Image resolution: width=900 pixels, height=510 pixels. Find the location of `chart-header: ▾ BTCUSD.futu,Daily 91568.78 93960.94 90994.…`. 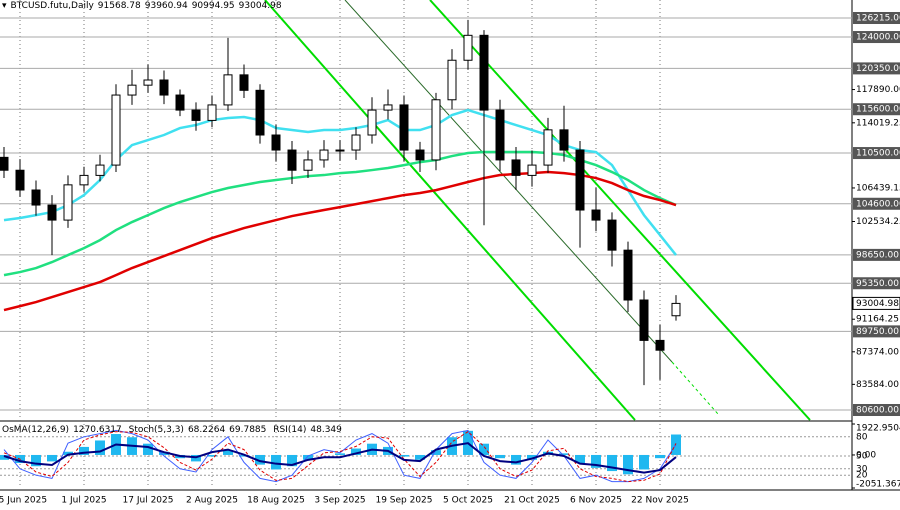

chart-header: ▾ BTCUSD.futu,Daily 91568.78 93960.94 90994.… is located at coordinates (144, 6).